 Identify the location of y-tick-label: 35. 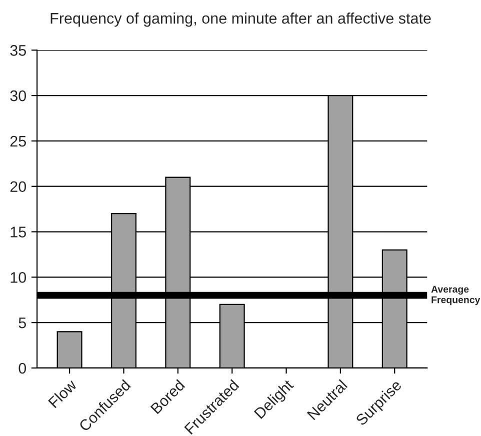
(18, 50).